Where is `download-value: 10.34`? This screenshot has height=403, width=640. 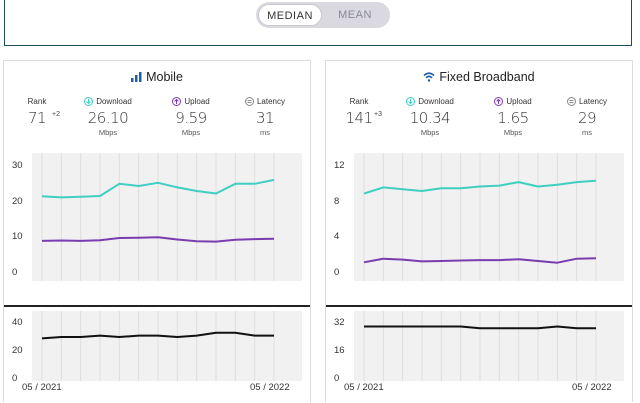
download-value: 10.34 is located at coordinates (430, 118).